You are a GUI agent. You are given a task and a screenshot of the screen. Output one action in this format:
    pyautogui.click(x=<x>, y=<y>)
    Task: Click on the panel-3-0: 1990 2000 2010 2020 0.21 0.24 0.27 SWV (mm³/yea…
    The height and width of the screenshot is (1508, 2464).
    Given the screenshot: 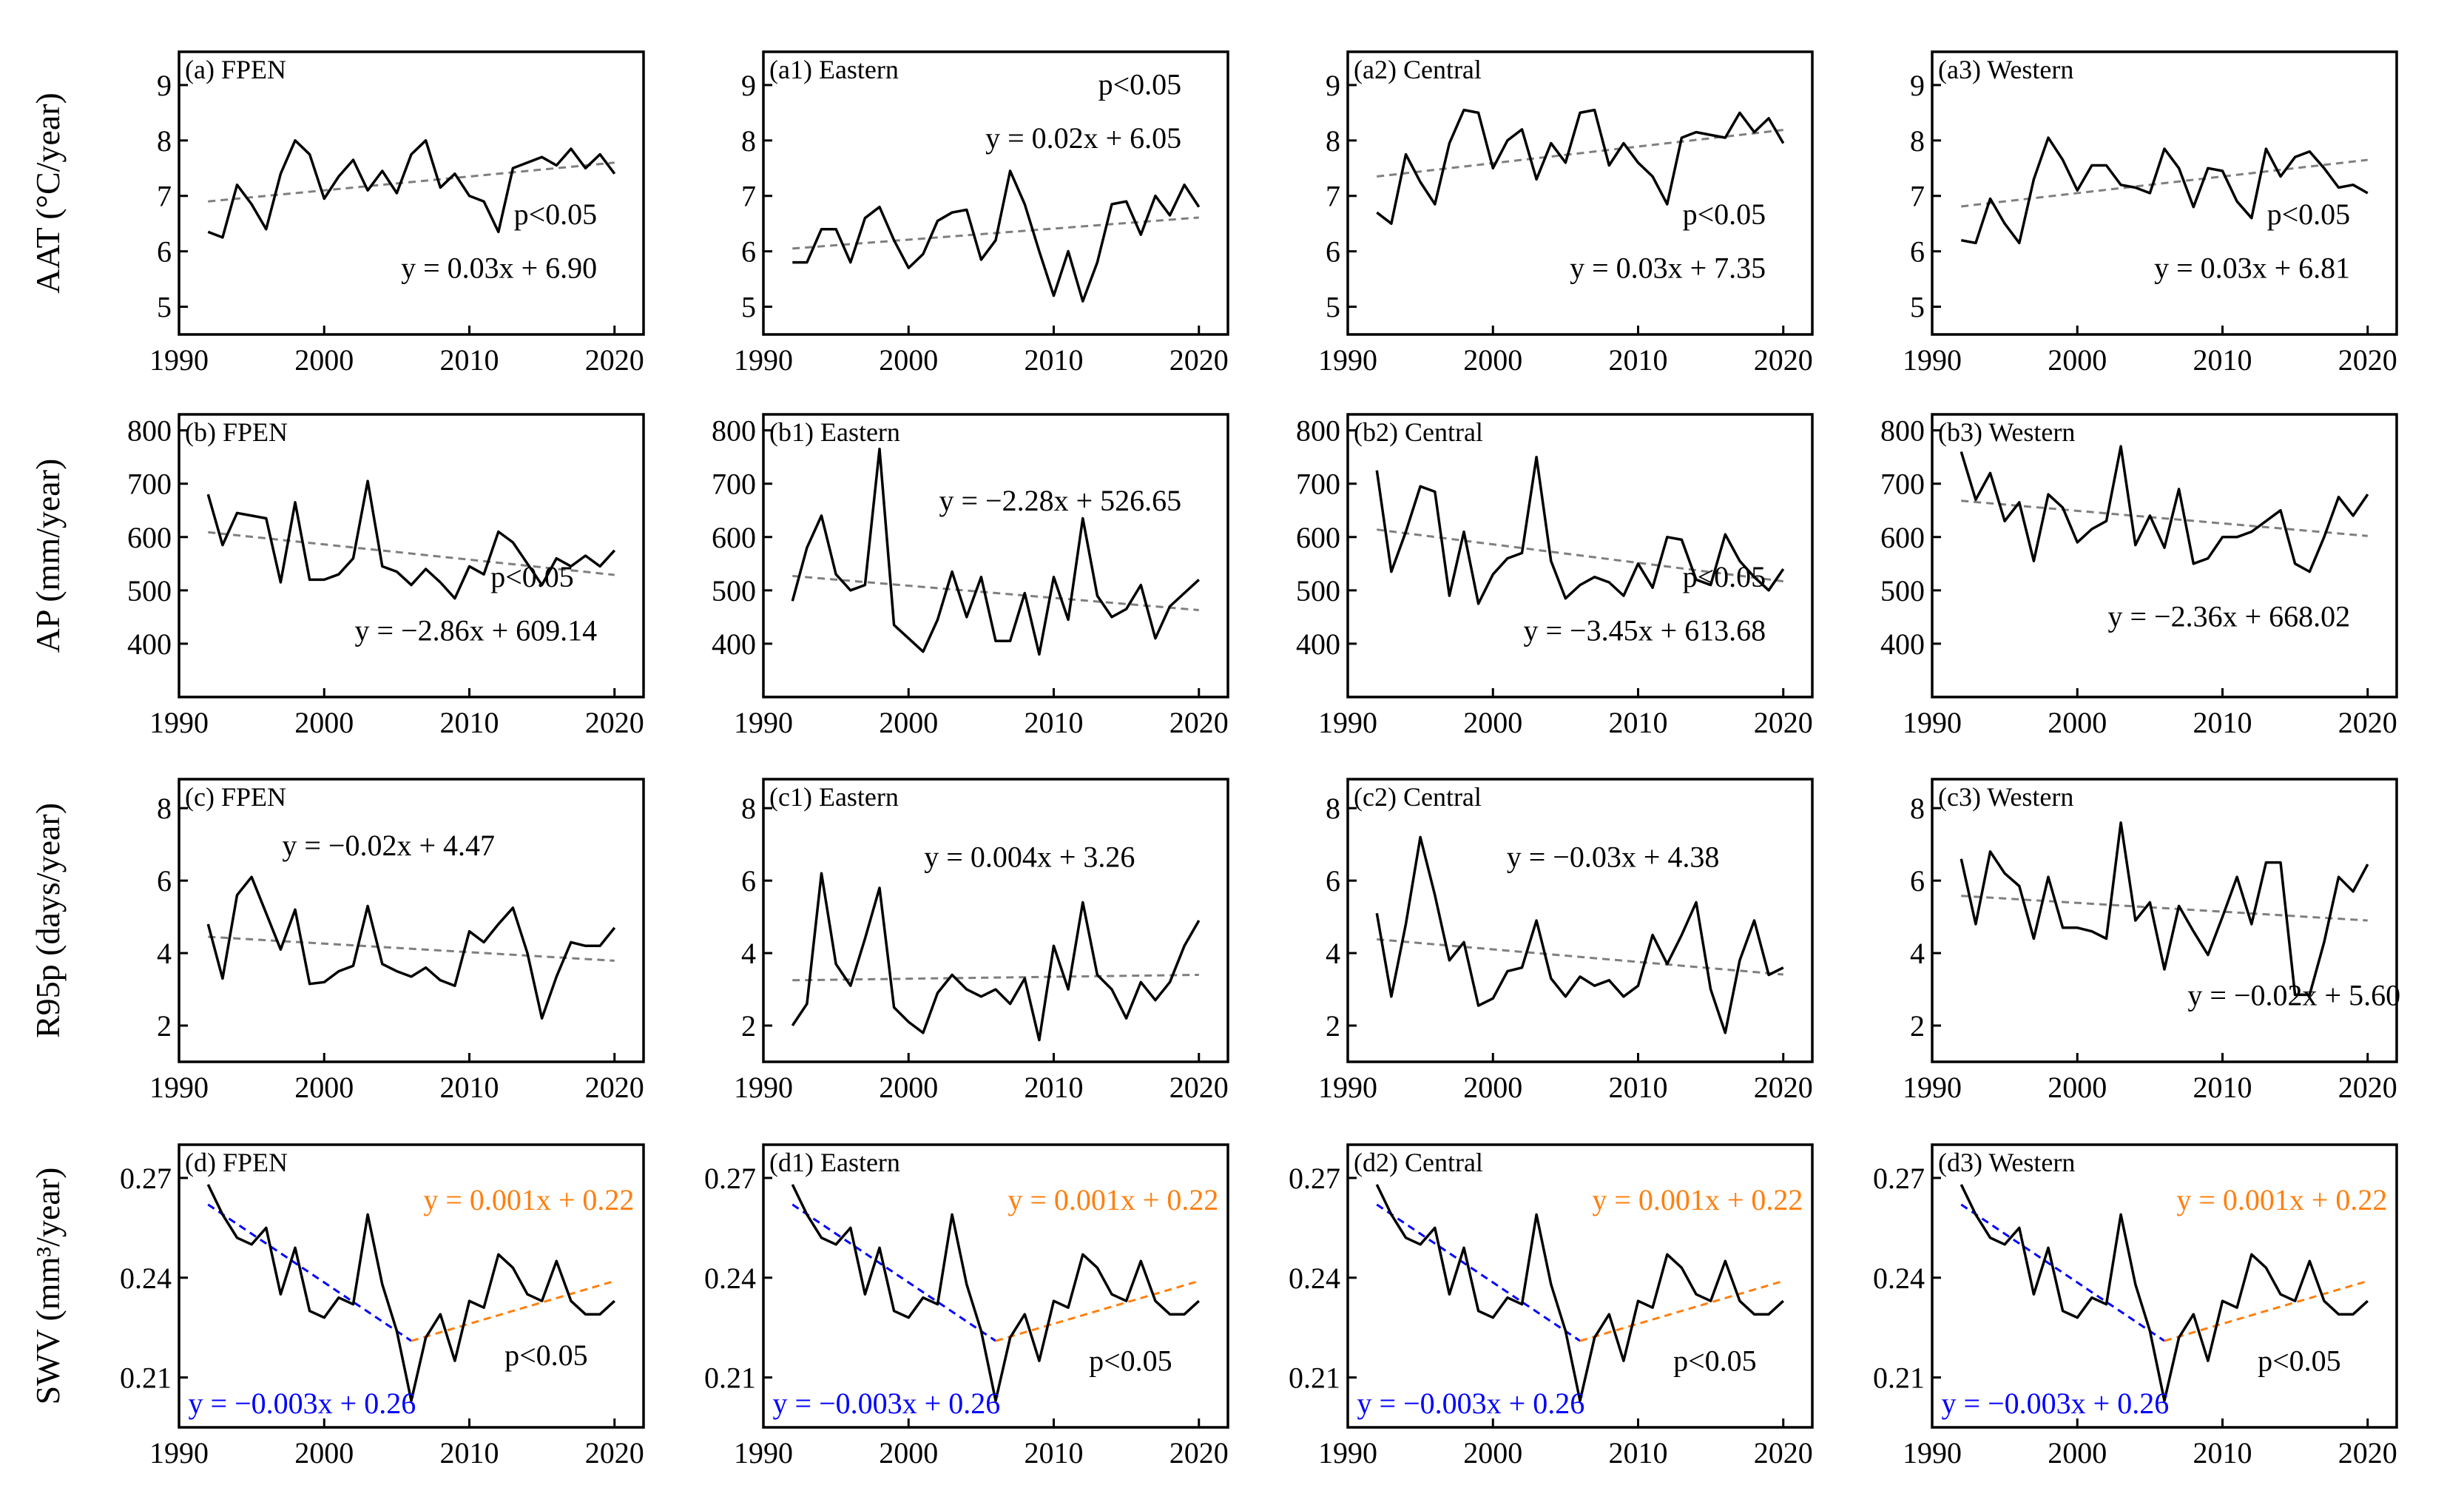 What is the action you would take?
    pyautogui.click(x=337, y=1306)
    